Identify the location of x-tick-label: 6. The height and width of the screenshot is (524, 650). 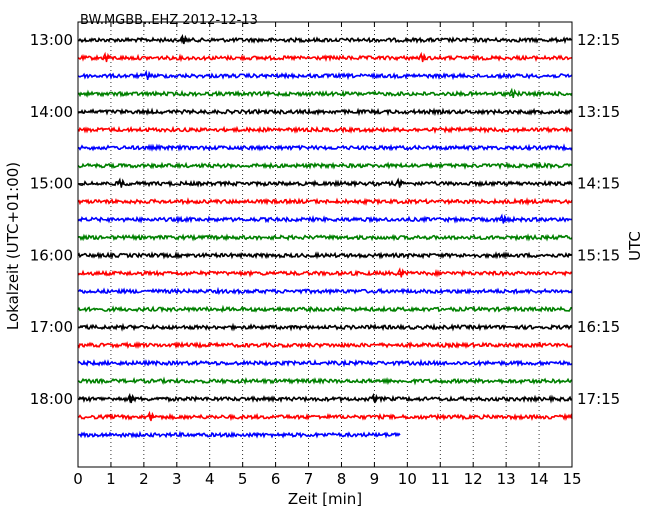
(276, 479).